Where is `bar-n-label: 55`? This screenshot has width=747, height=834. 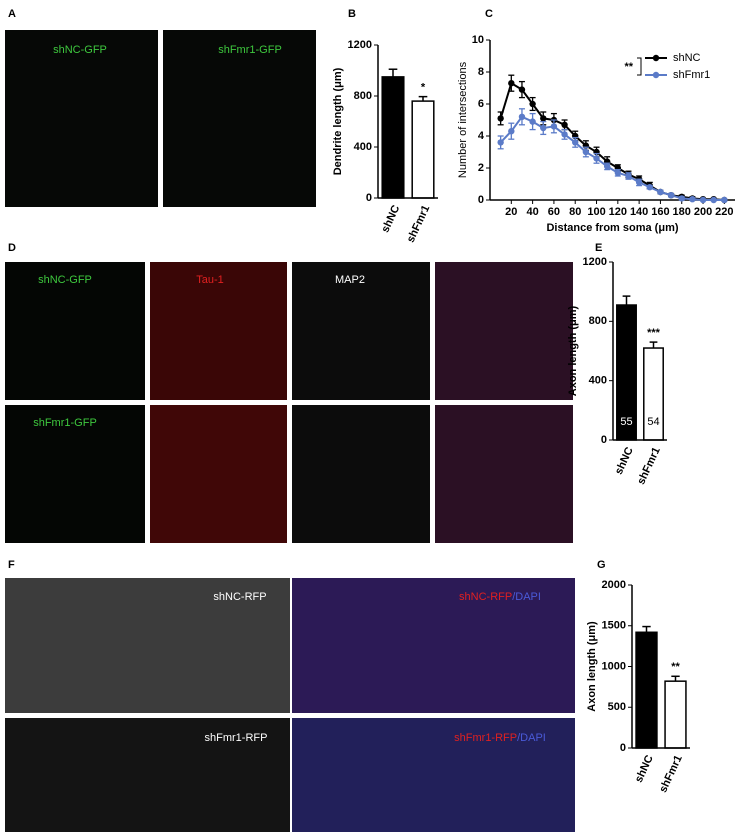 bar-n-label: 55 is located at coordinates (626, 422).